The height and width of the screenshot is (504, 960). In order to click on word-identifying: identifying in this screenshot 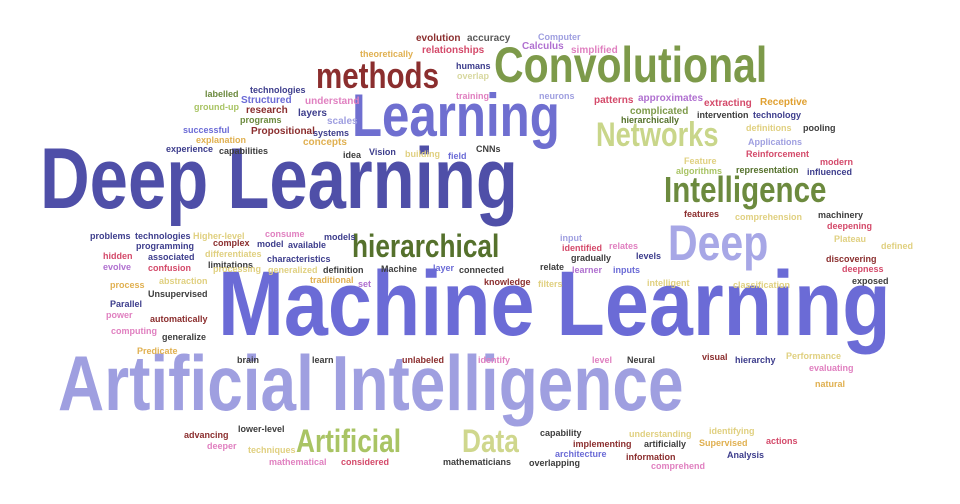, I will do `click(732, 431)`.